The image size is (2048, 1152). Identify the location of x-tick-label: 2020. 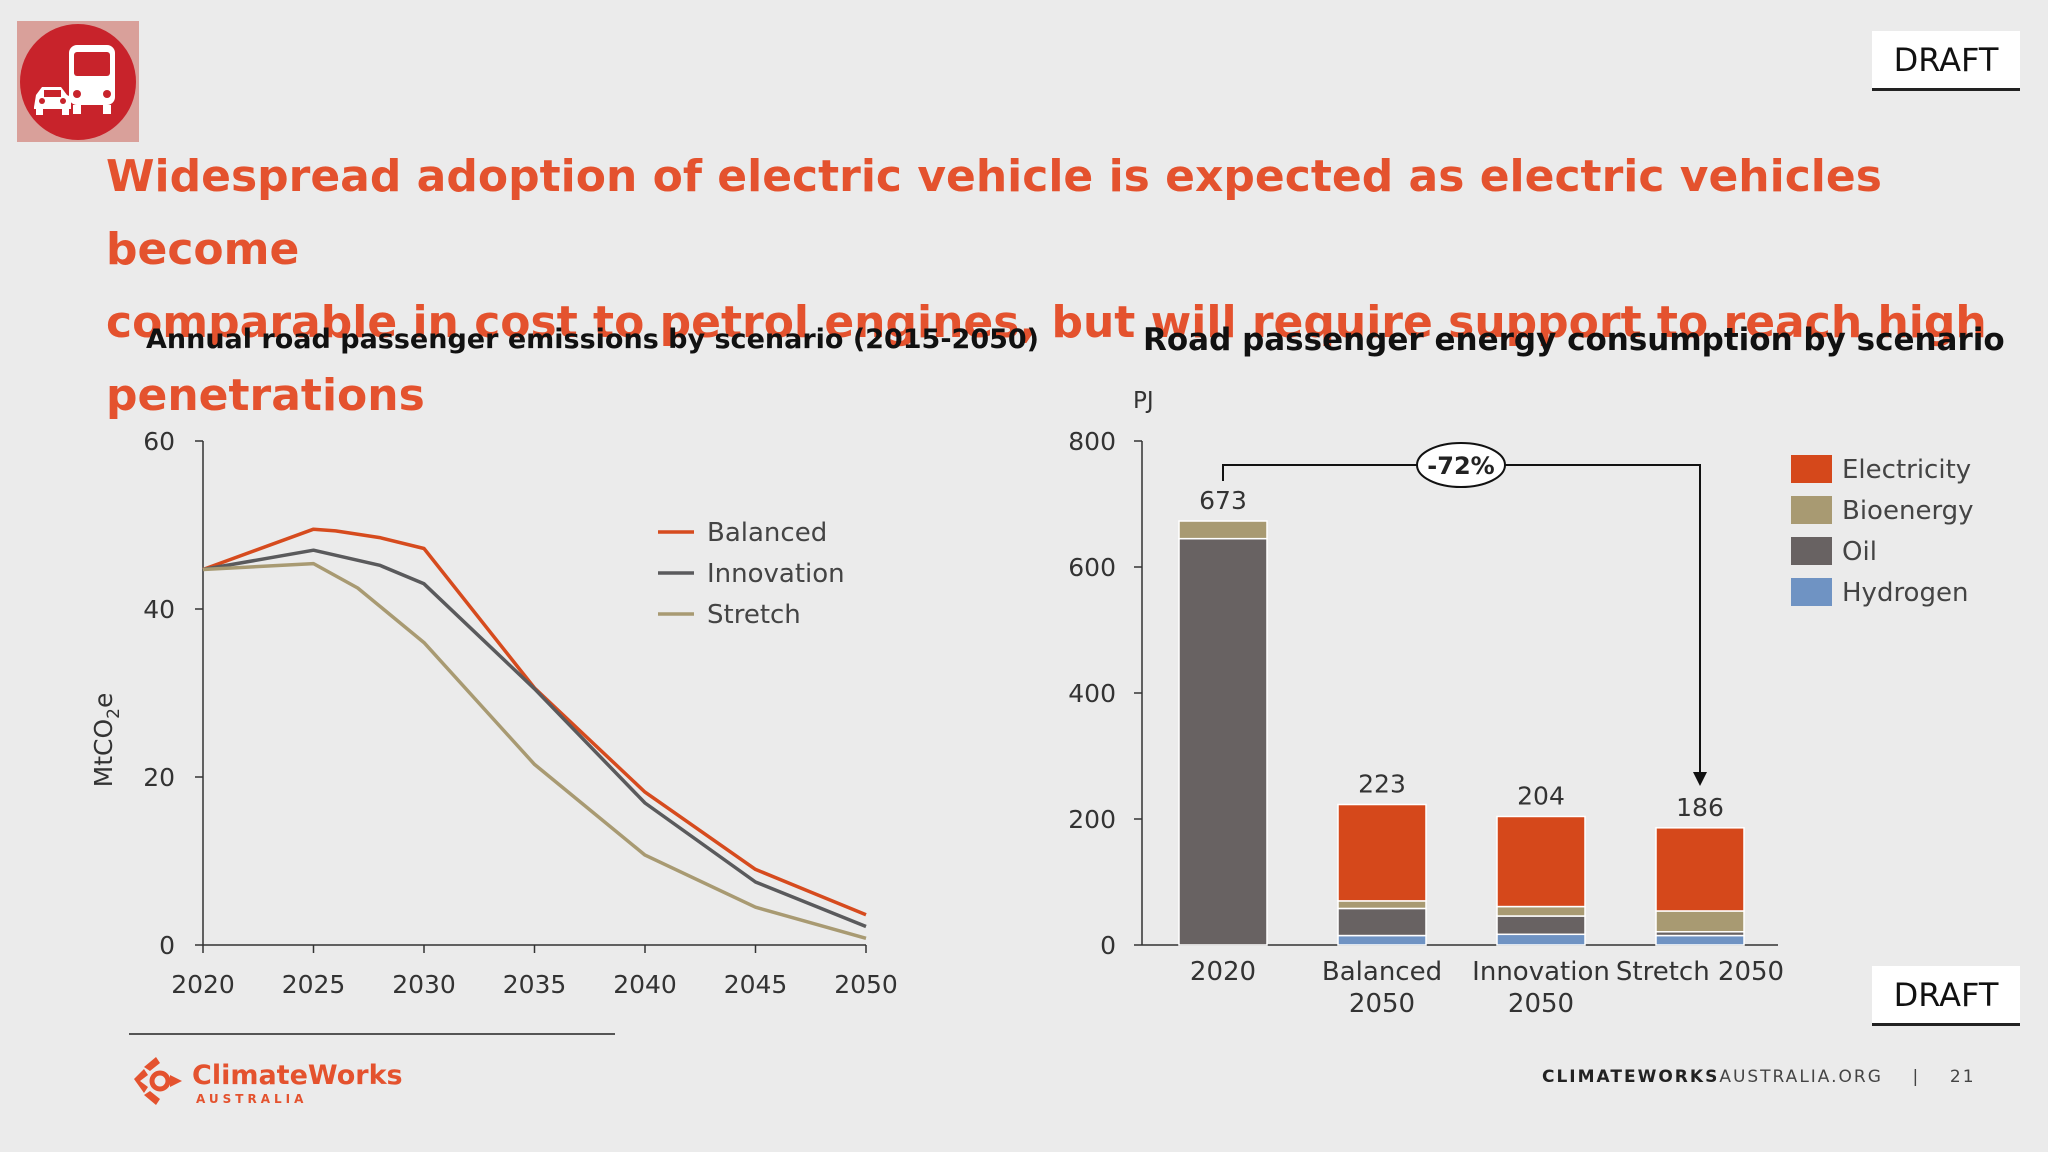
(203, 984).